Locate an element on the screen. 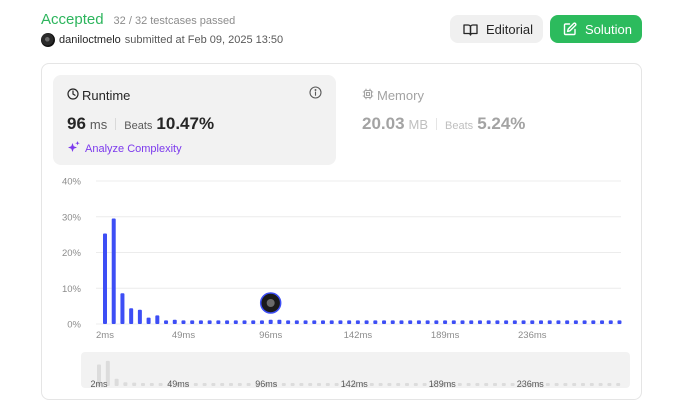 The image size is (687, 410). y-tick-label: 40% is located at coordinates (72, 182).